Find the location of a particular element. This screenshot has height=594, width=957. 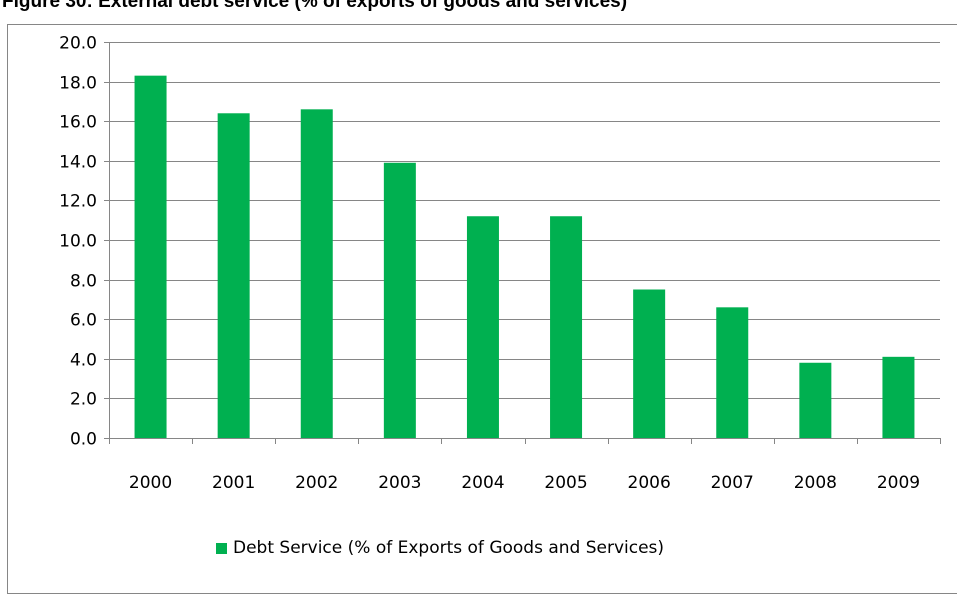

x-tick-label: 2008 is located at coordinates (815, 483).